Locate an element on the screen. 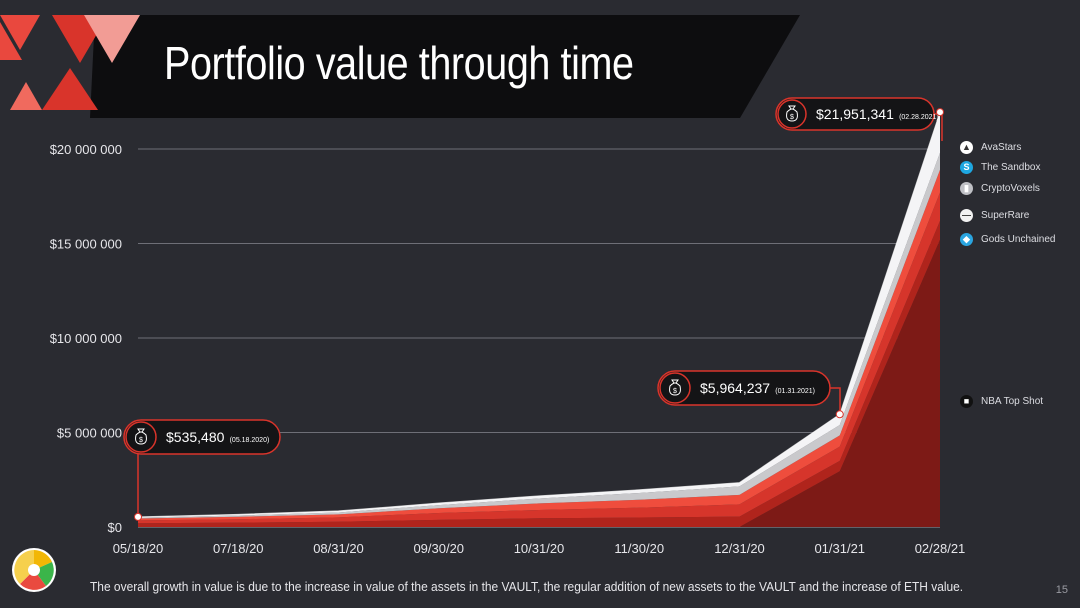 The image size is (1080, 608). value-callout: $ $5,964,237 (01.31.2021) is located at coordinates (750, 394).